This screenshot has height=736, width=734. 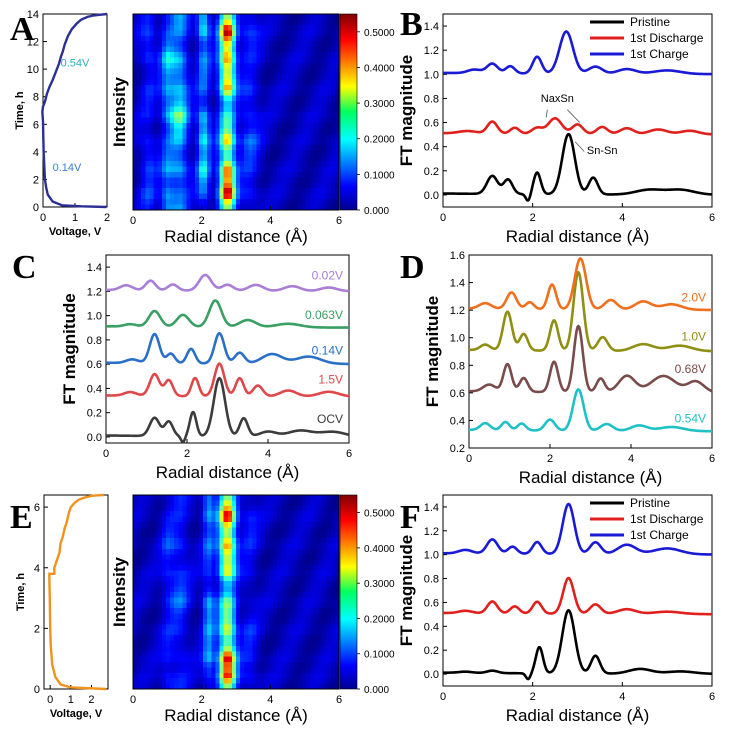 What do you see at coordinates (667, 38) in the screenshot?
I see `legend-entry: 1st Discharge` at bounding box center [667, 38].